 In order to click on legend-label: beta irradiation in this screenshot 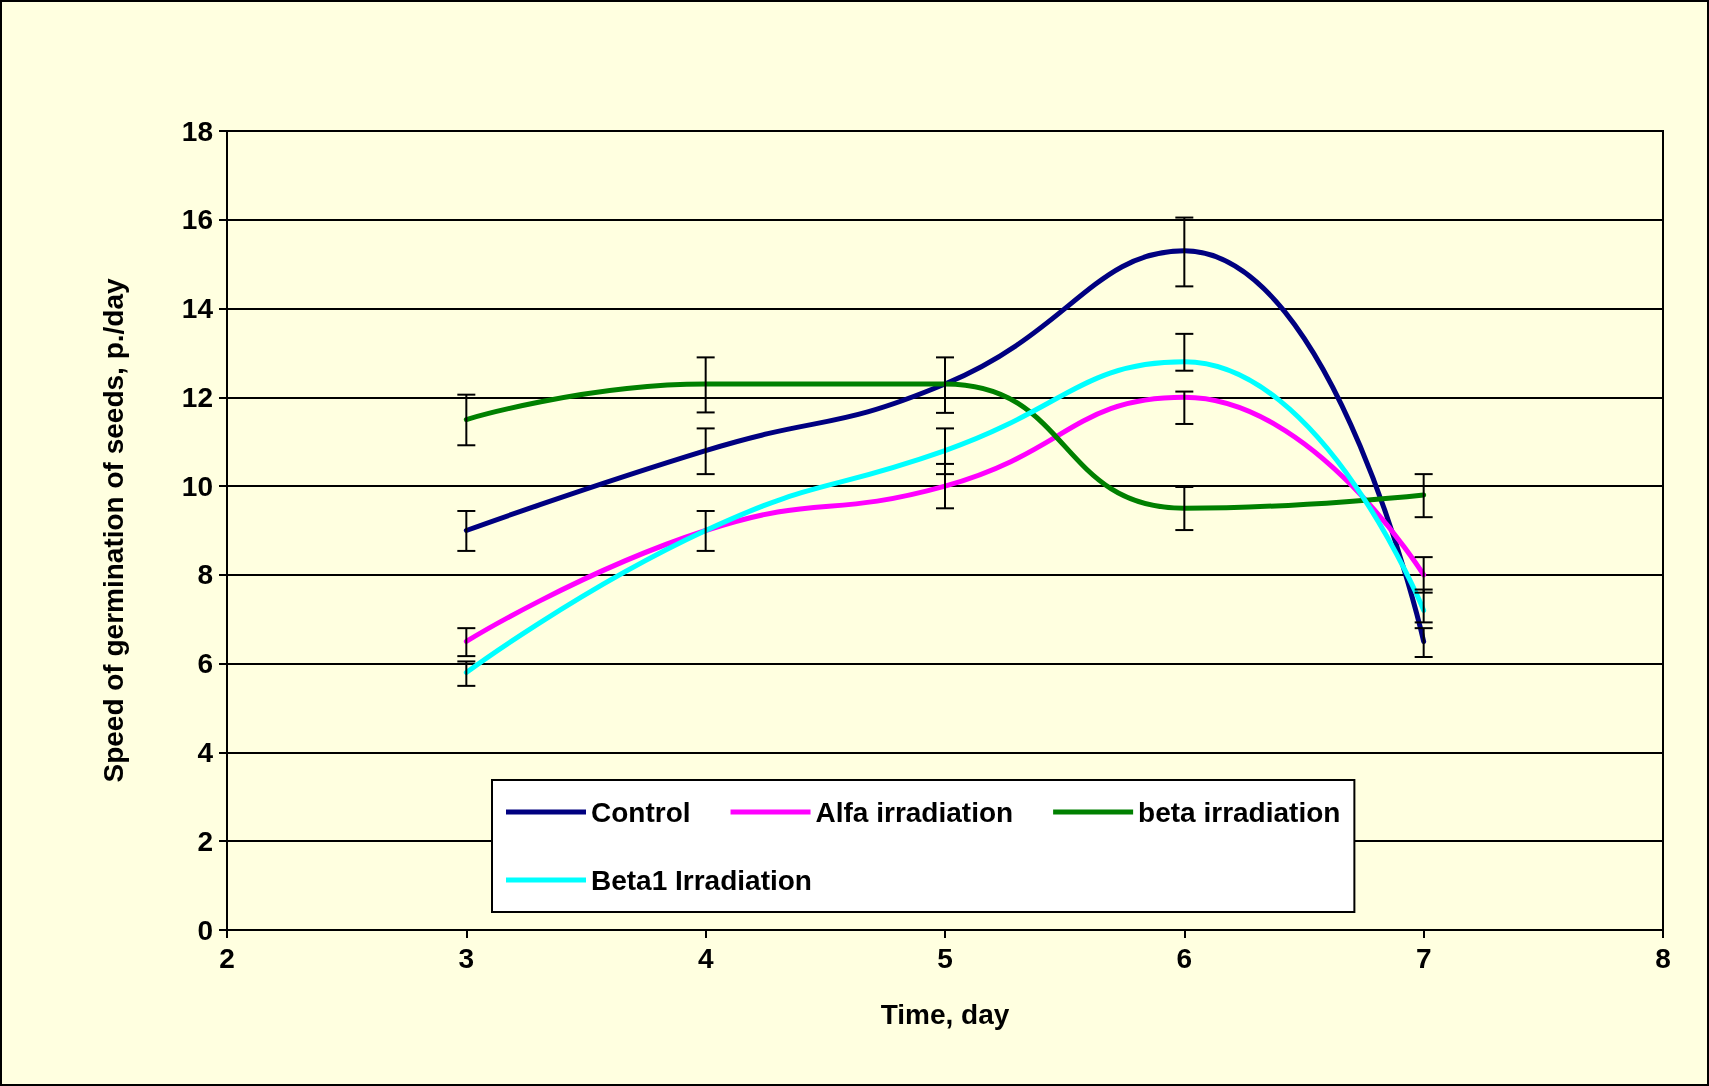, I will do `click(1239, 812)`.